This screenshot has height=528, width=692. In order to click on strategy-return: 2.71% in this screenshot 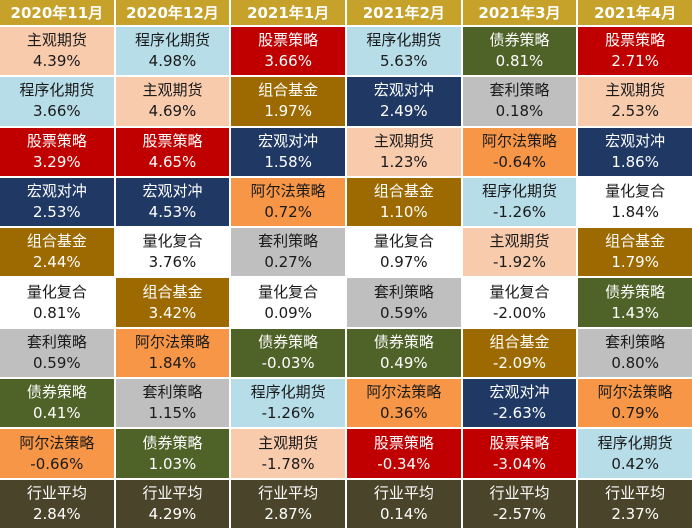, I will do `click(635, 61)`.